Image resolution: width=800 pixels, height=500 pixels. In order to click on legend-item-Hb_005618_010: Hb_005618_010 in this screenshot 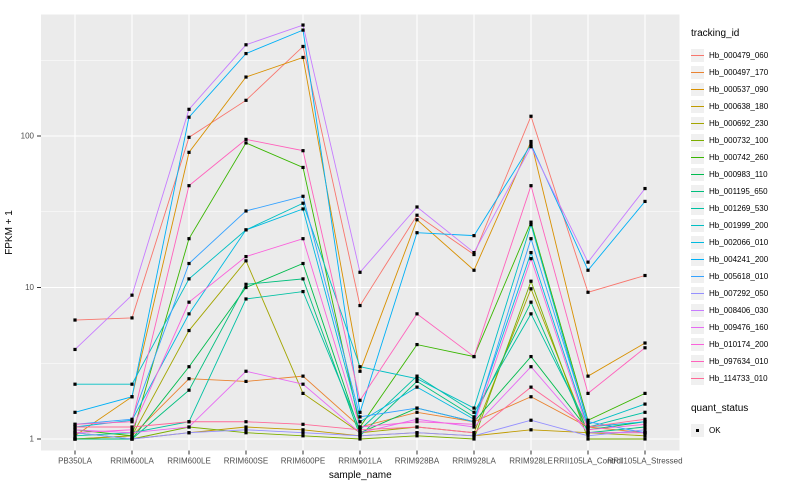, I will do `click(745, 276)`.